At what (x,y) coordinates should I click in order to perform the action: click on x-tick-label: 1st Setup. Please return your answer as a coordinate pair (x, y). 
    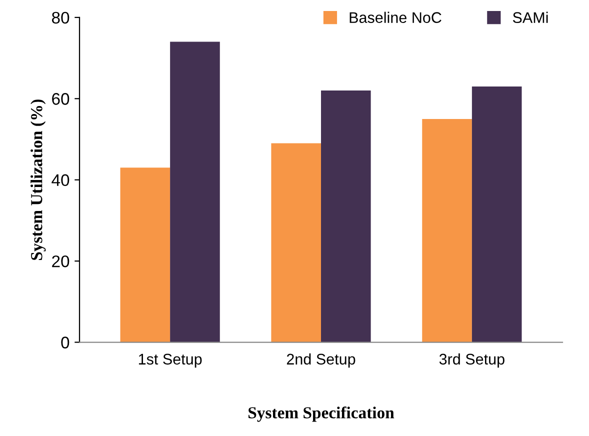
    Looking at the image, I should click on (170, 361).